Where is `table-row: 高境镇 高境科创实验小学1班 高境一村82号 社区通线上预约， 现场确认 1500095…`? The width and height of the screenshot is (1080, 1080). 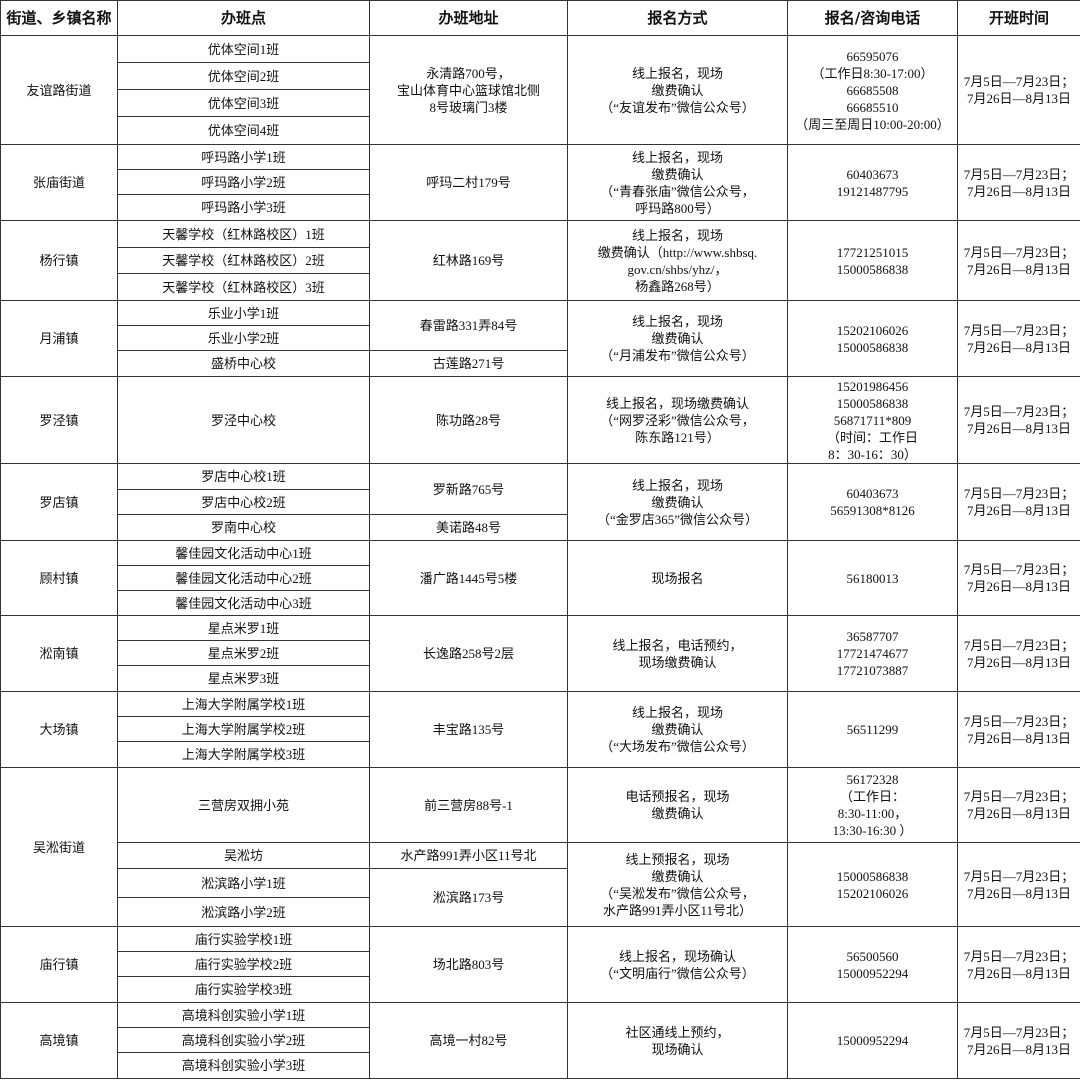 table-row: 高境镇 高境科创实验小学1班 高境一村82号 社区通线上预约， 现场确认 1500095… is located at coordinates (540, 1040).